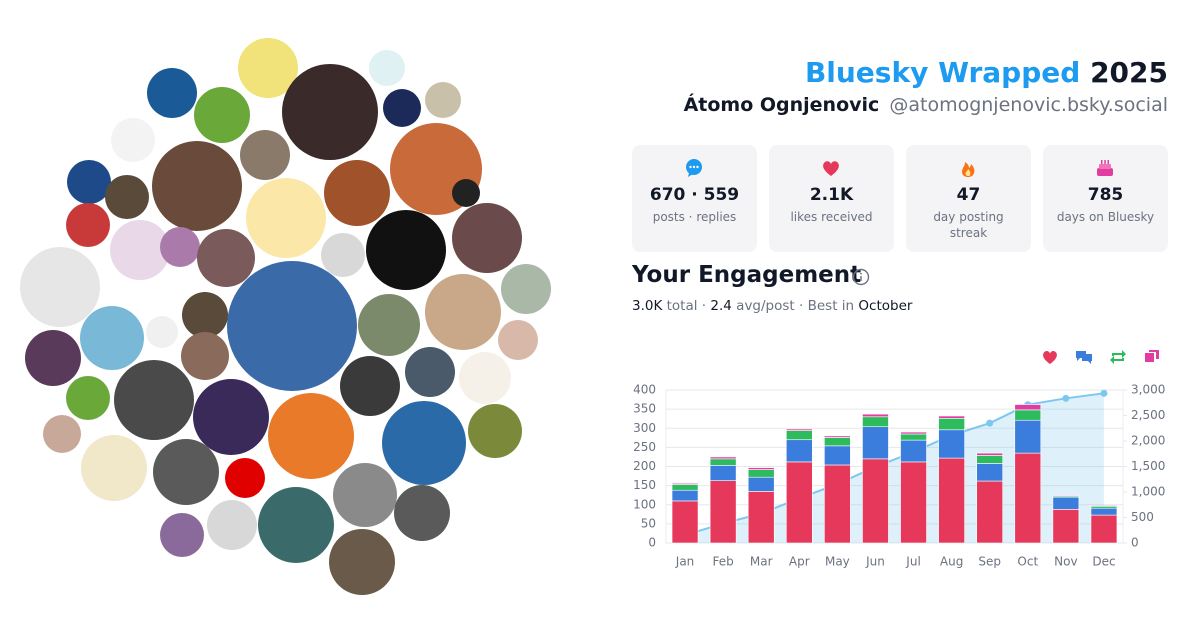  I want to click on y2-tick-label: 1,000, so click(1148, 492).